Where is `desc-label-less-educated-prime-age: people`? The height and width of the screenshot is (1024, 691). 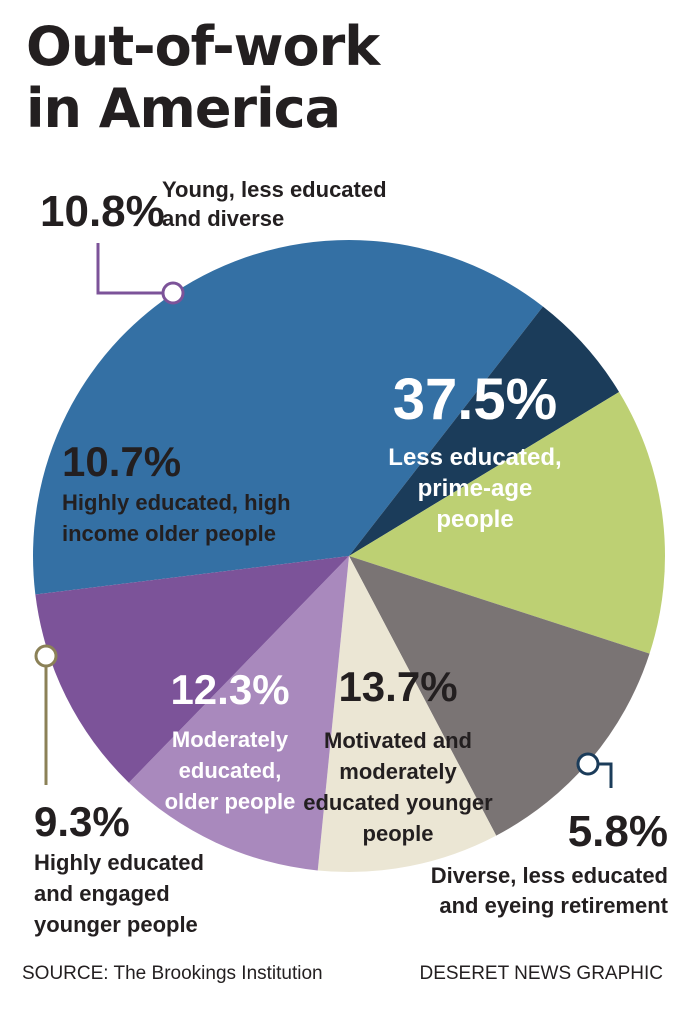
desc-label-less-educated-prime-age: people is located at coordinates (474, 519).